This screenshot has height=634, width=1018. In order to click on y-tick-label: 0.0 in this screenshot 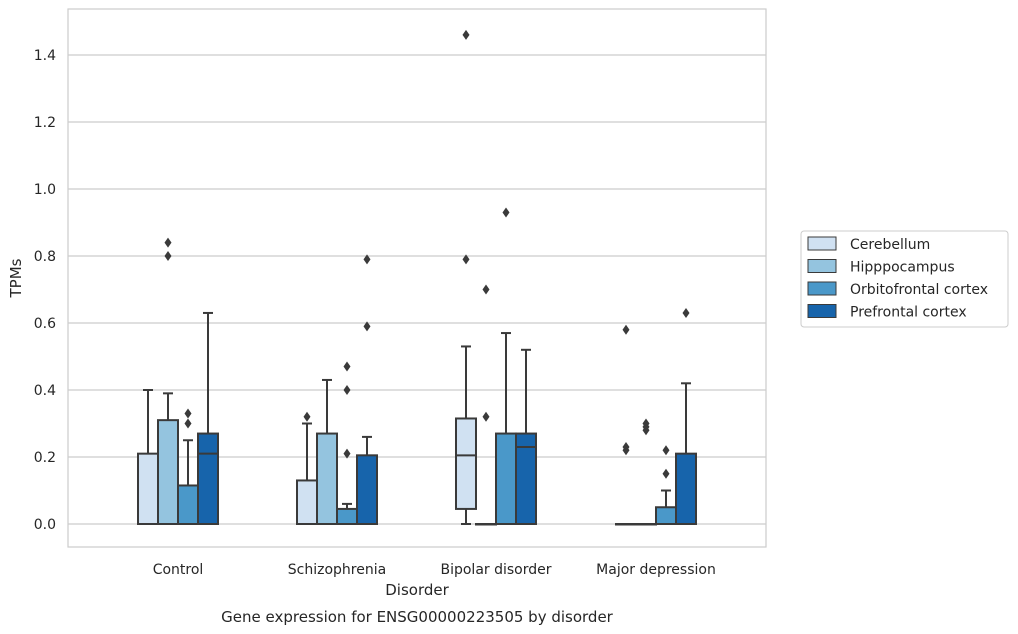, I will do `click(45, 525)`.